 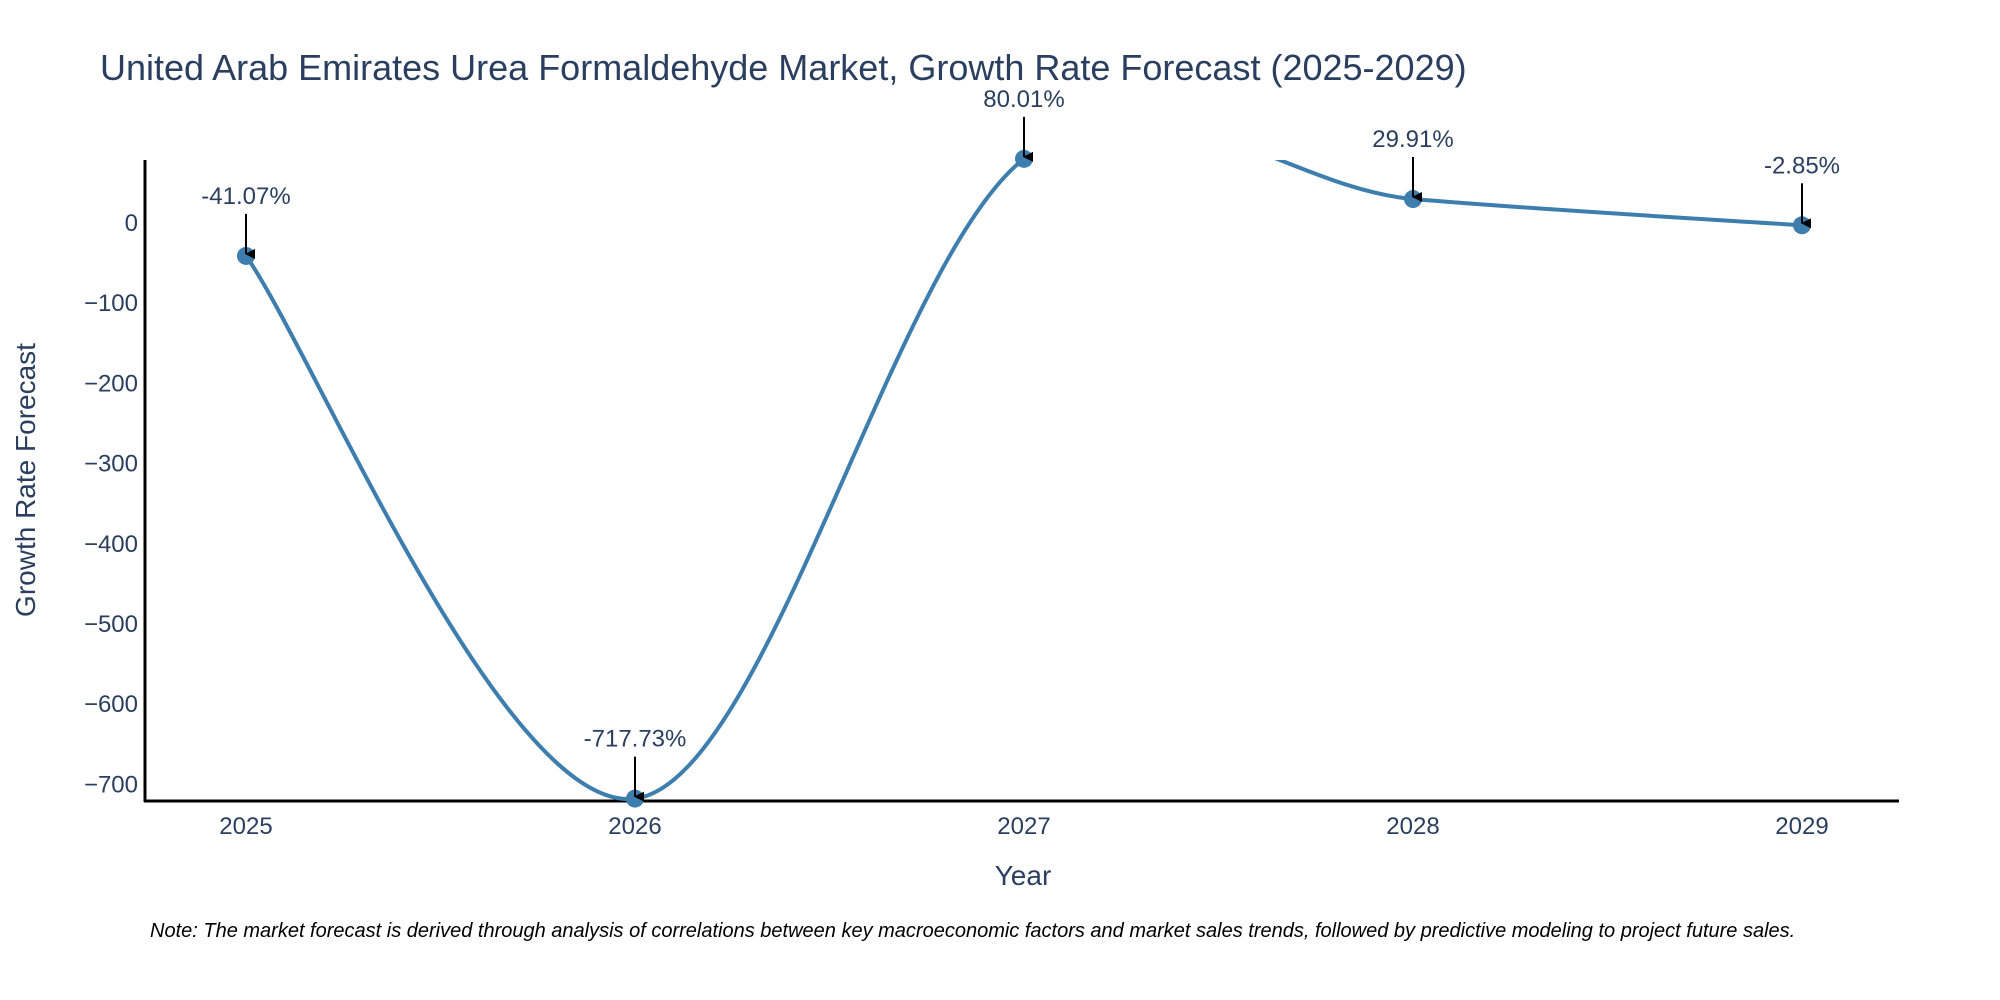 What do you see at coordinates (245, 196) in the screenshot?
I see `data-label: -41.07%` at bounding box center [245, 196].